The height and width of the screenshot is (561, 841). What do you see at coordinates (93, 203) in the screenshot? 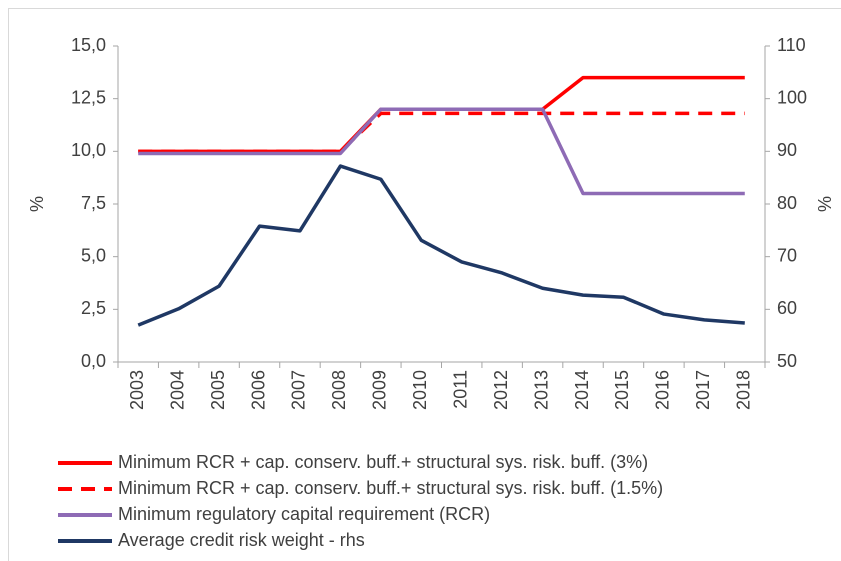
I see `y-tick-label: 7,5` at bounding box center [93, 203].